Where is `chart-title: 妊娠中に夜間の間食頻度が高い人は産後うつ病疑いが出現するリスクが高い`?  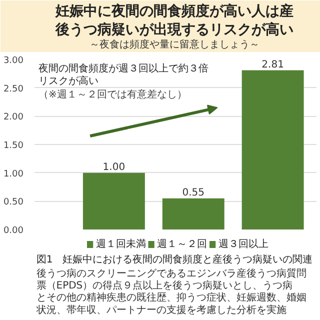 chart-title: 妊娠中に夜間の間食頻度が高い人は産後うつ病疑いが出現するリスクが高い is located at coordinates (174, 20).